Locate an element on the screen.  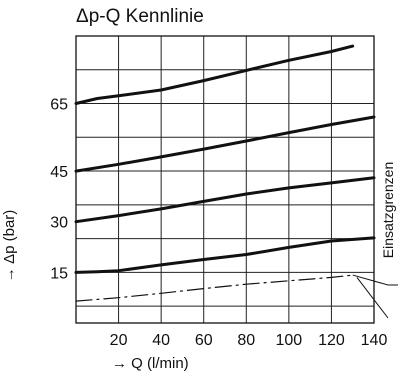
y-tick-label: 65 is located at coordinates (59, 105).